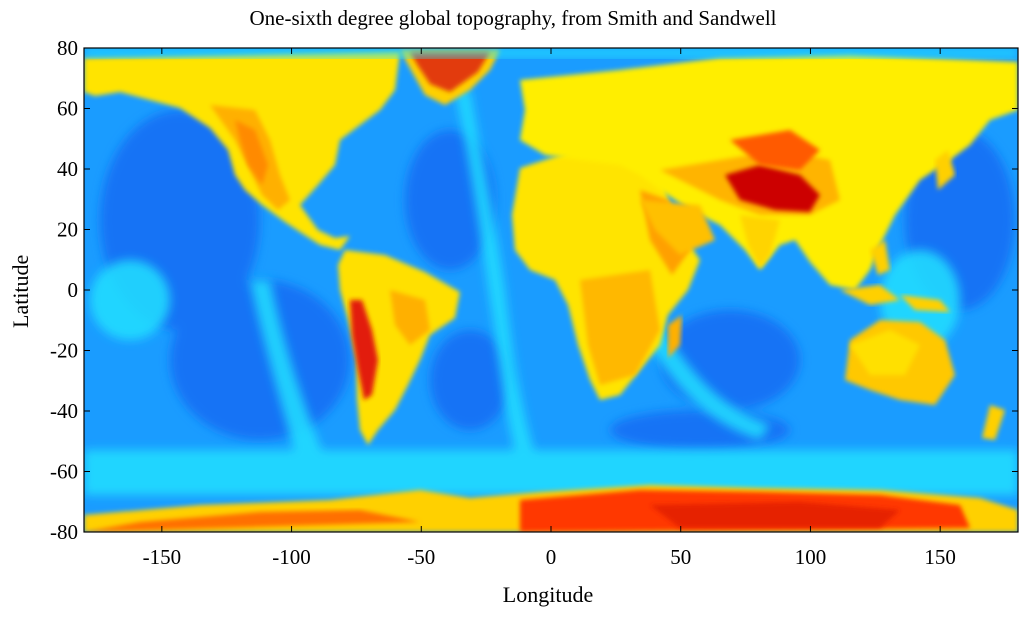 The height and width of the screenshot is (618, 1026). I want to click on y-tick-label: -20, so click(64, 351).